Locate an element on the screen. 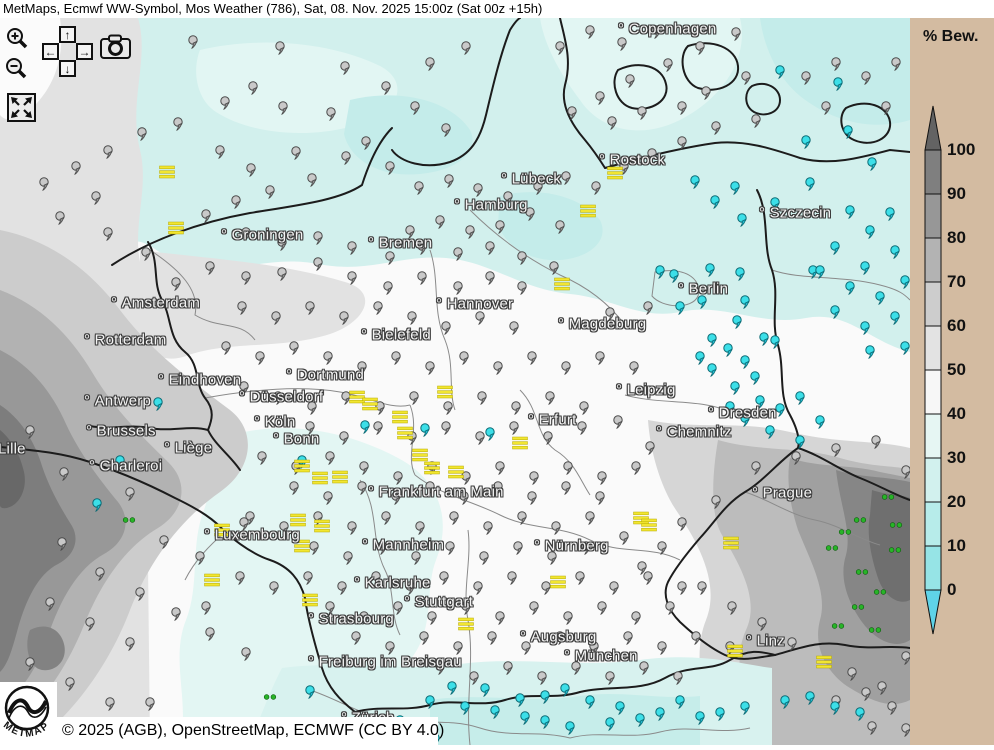  legend-tick-60: 60 is located at coordinates (956, 325).